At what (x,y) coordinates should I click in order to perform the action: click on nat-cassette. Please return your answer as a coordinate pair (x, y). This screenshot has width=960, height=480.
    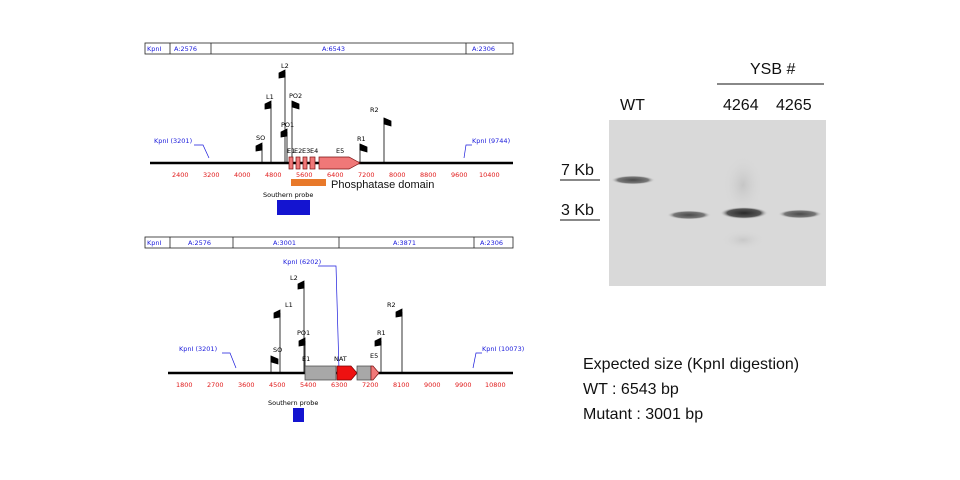
    Looking at the image, I should click on (347, 373).